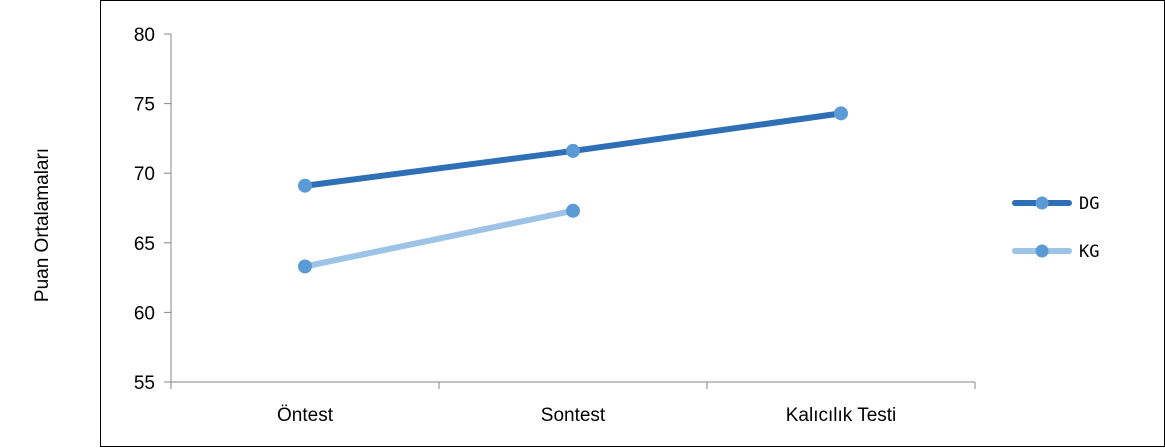  What do you see at coordinates (144, 244) in the screenshot?
I see `y-tick-label: 65` at bounding box center [144, 244].